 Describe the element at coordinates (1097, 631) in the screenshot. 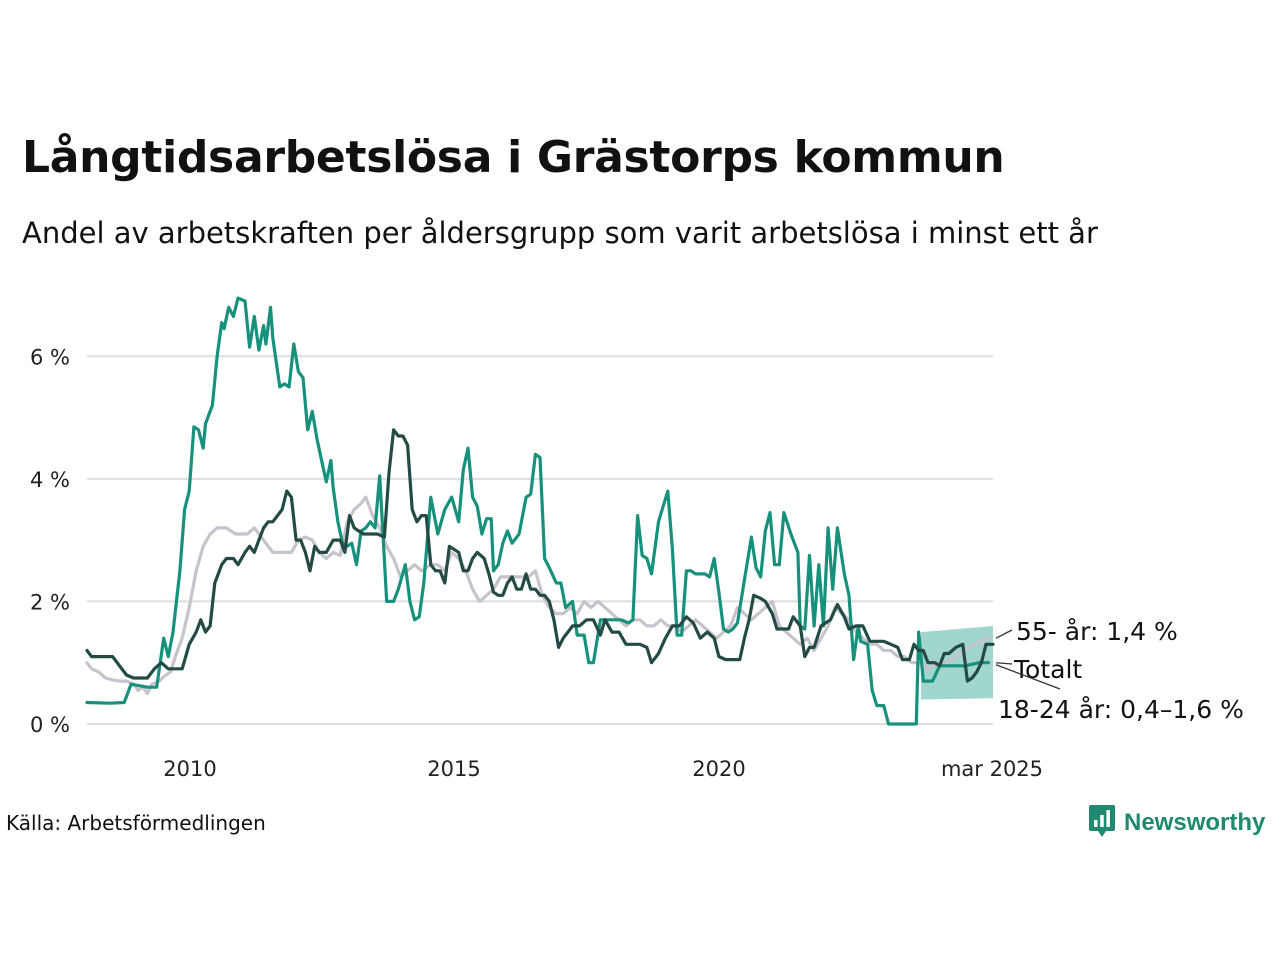

I see `series-end-label: 55- år: 1,4 %` at that location.